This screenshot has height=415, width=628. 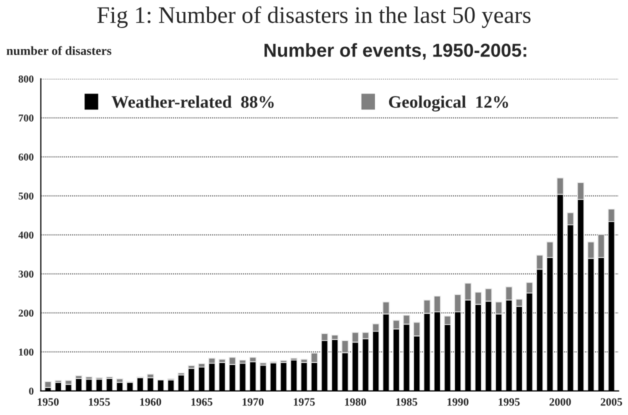 What do you see at coordinates (355, 402) in the screenshot?
I see `x-tick-label: 1980` at bounding box center [355, 402].